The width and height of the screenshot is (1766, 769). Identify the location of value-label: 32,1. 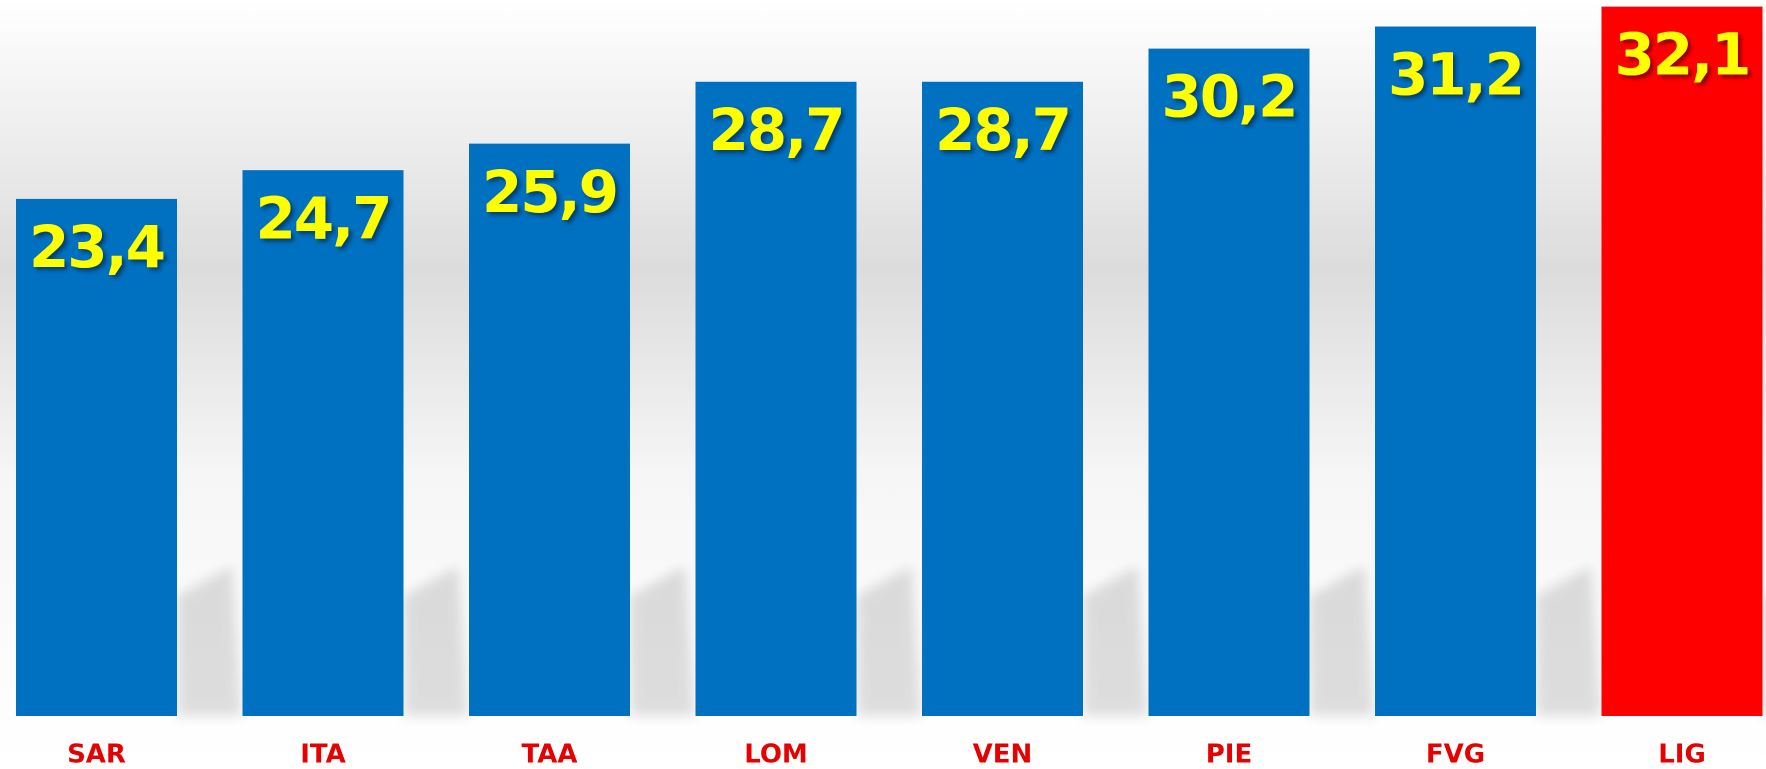
(1681, 55).